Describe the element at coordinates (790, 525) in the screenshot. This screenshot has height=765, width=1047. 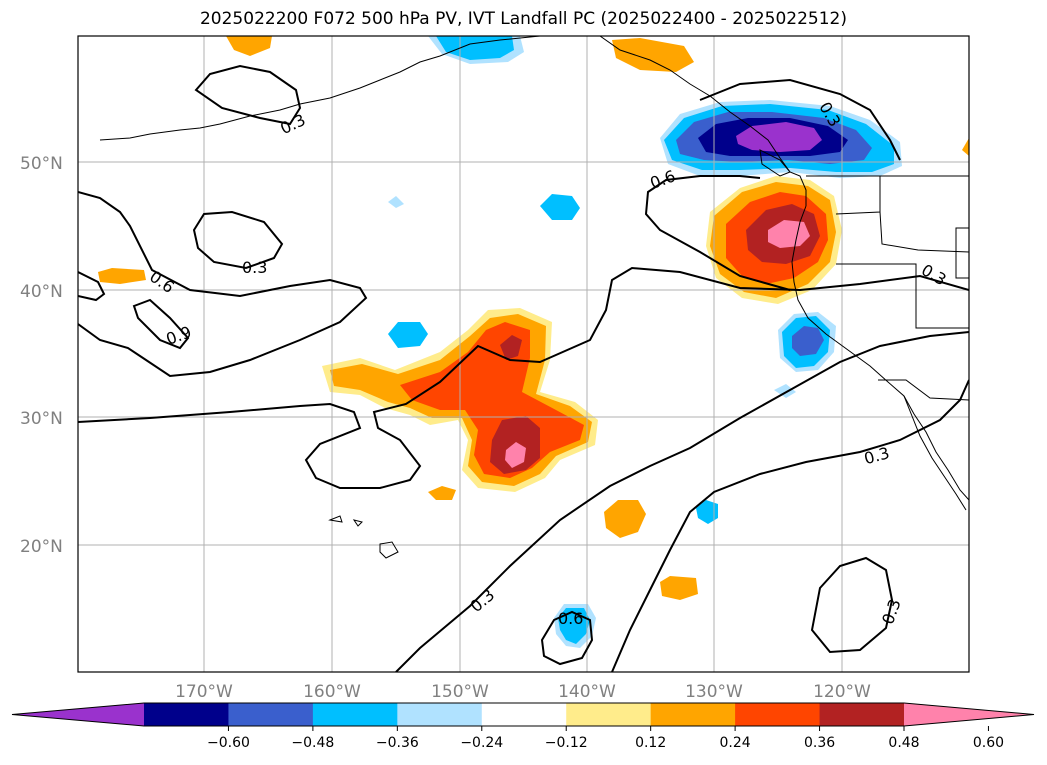
I see `contour-0.3-south-2` at that location.